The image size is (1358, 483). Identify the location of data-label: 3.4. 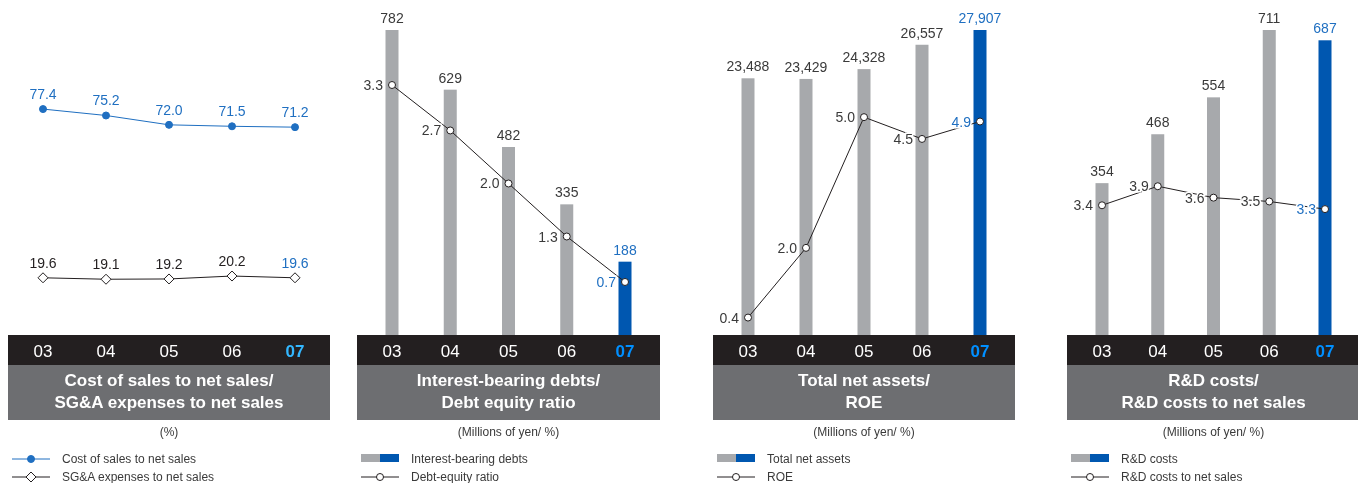
(1083, 205).